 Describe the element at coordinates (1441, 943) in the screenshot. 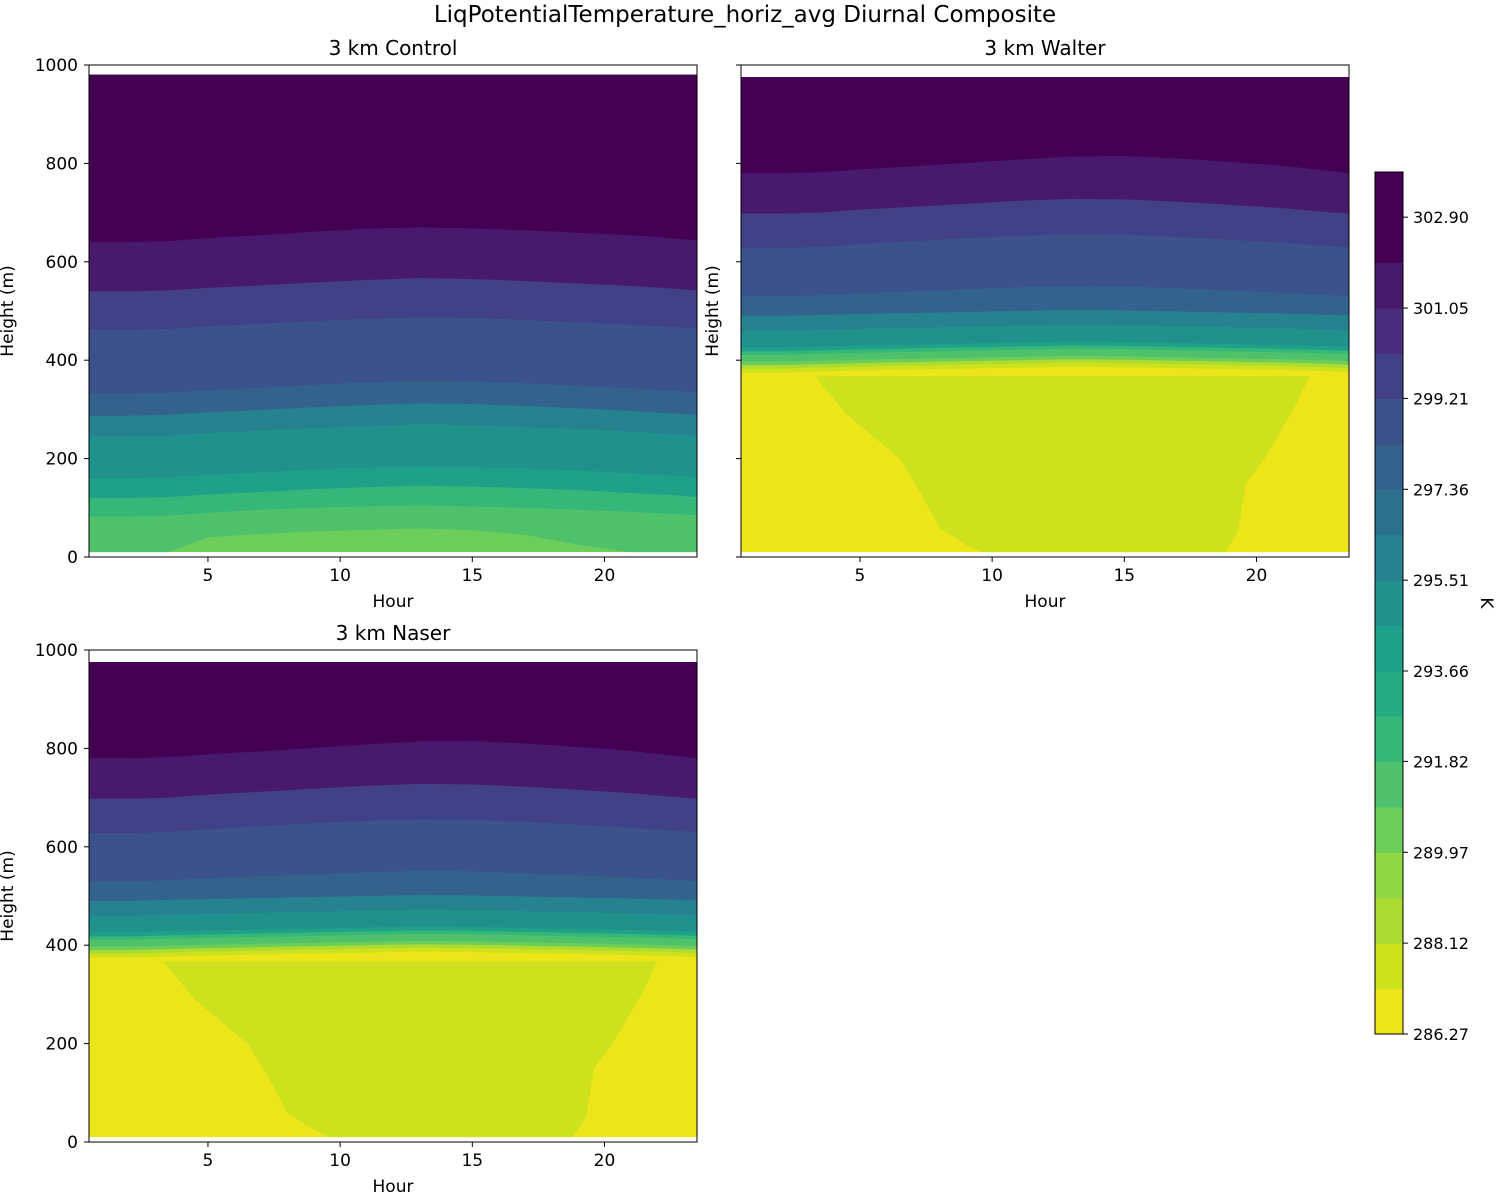

I see `colorbar-tick-label: 288.12` at that location.